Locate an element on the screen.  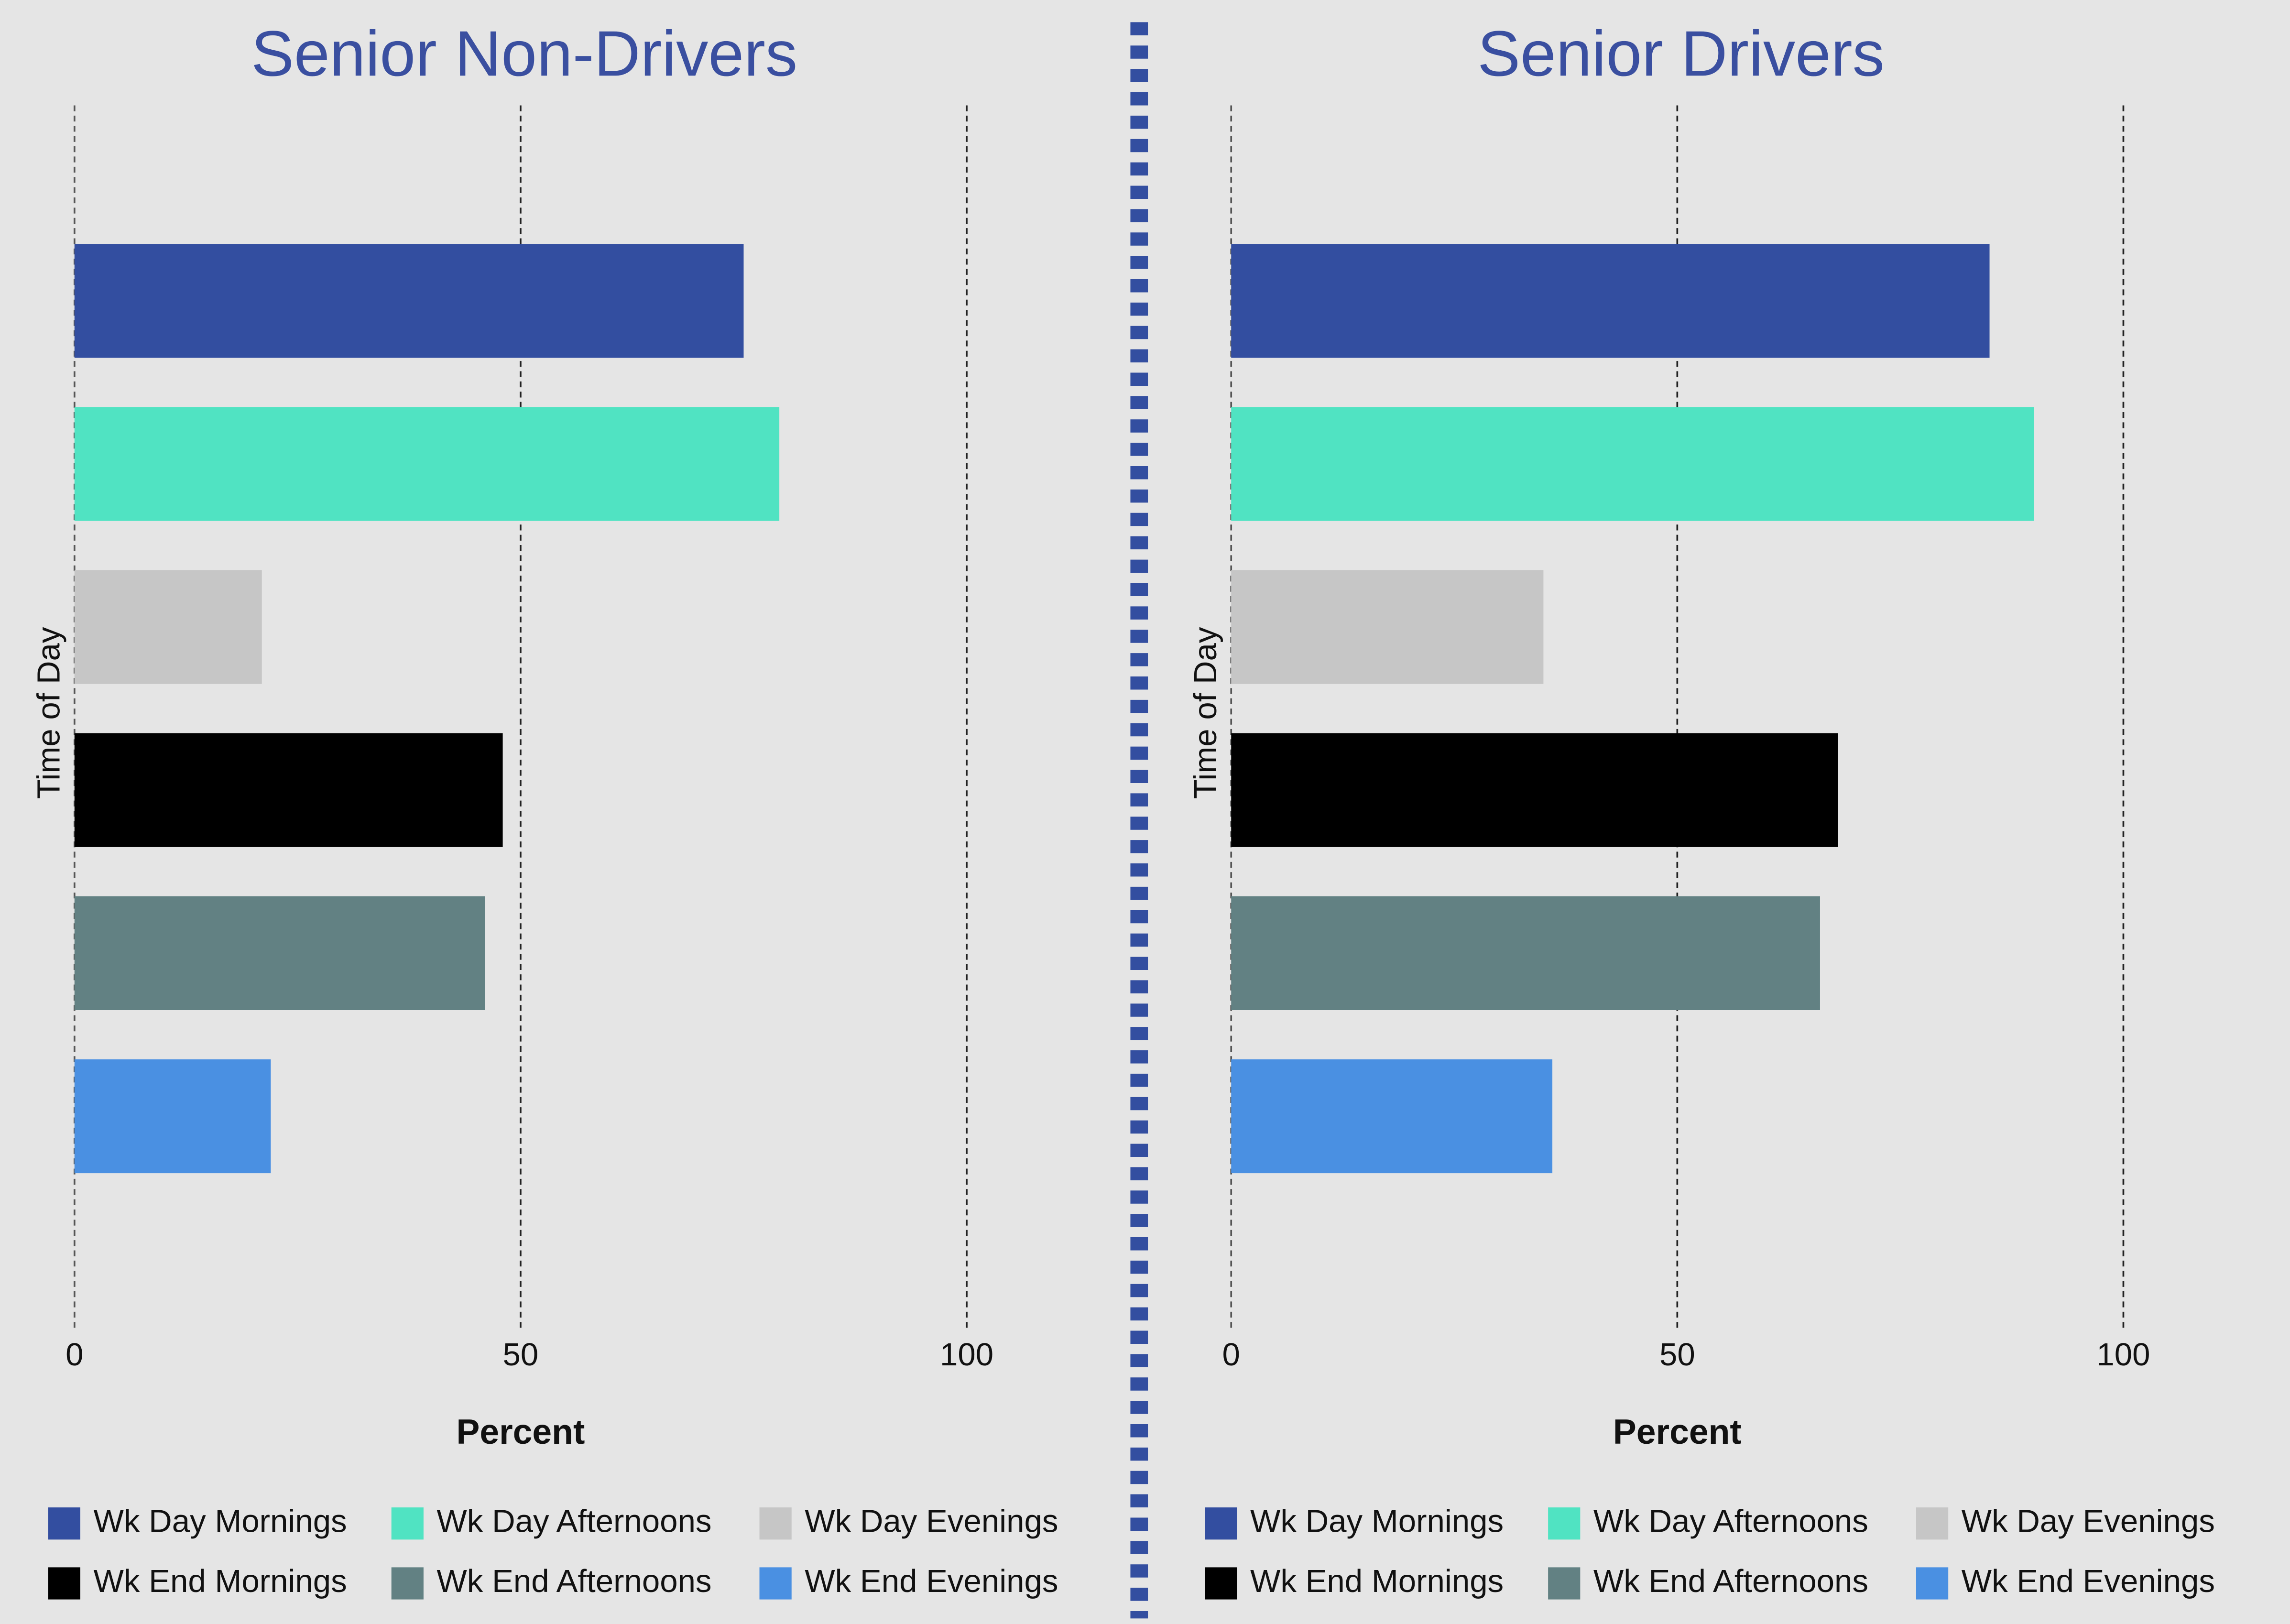
chart-title: Senior Non-Drivers is located at coordinates (524, 54).